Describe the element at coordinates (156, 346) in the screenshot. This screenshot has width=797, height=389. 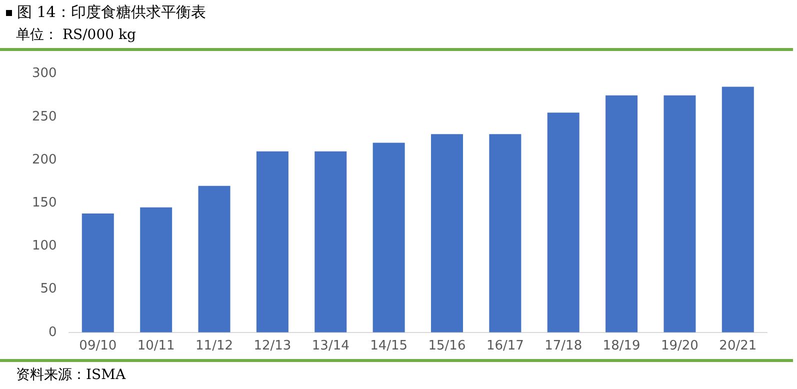
I see `x-tick-label: 10/11` at that location.